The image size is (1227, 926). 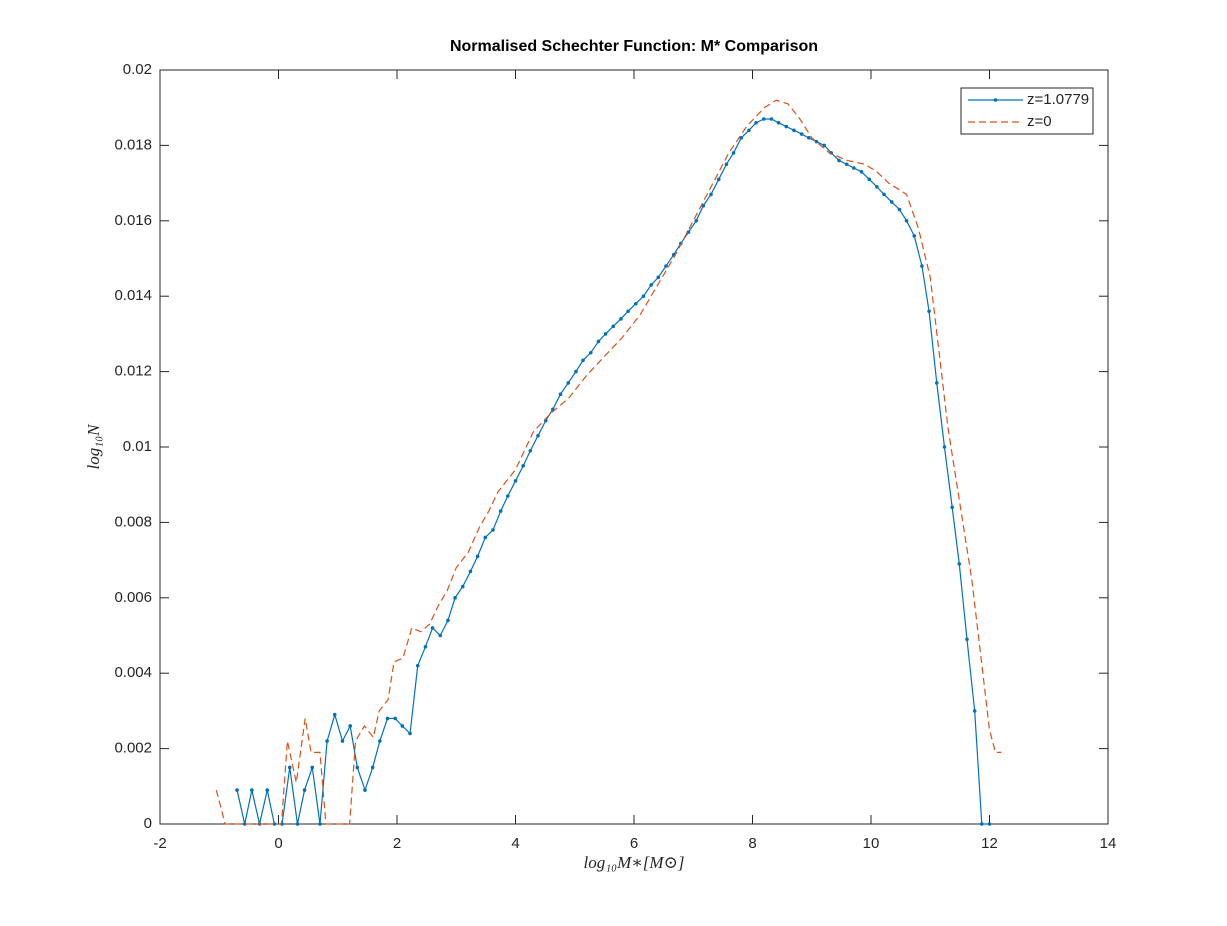 I want to click on y-tick-label: 0.016, so click(x=133, y=220).